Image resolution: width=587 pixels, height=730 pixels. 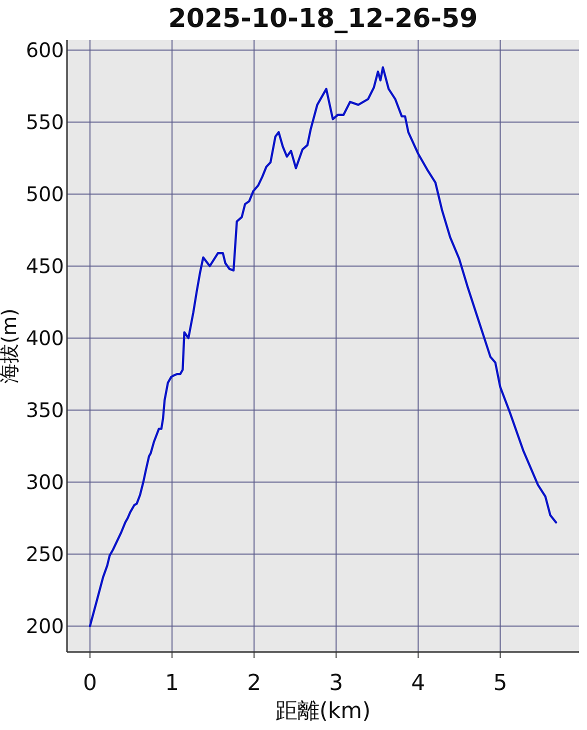 What do you see at coordinates (418, 683) in the screenshot?
I see `x-tick-label: 4` at bounding box center [418, 683].